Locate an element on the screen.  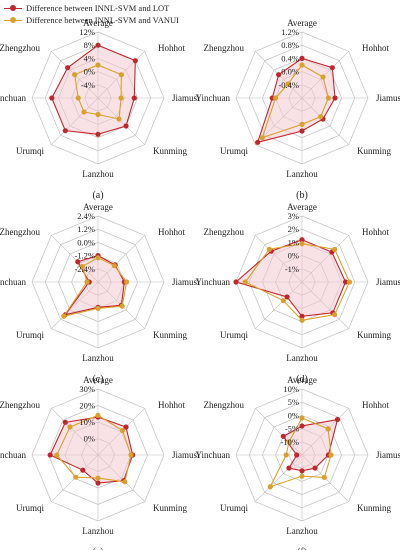
tick-label: -0.4% is located at coordinates (288, 85).